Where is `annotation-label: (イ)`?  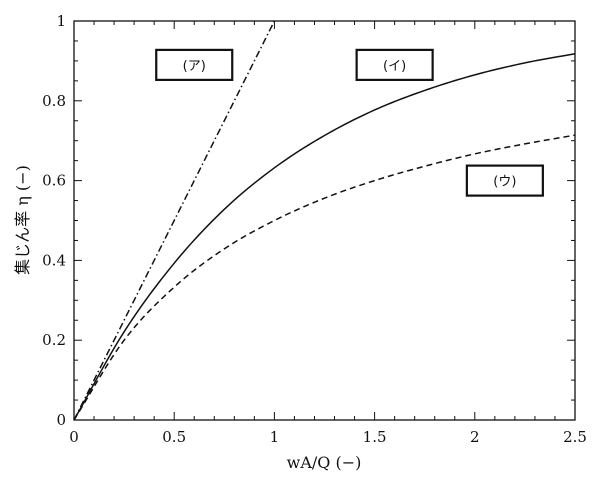 annotation-label: (イ) is located at coordinates (394, 66).